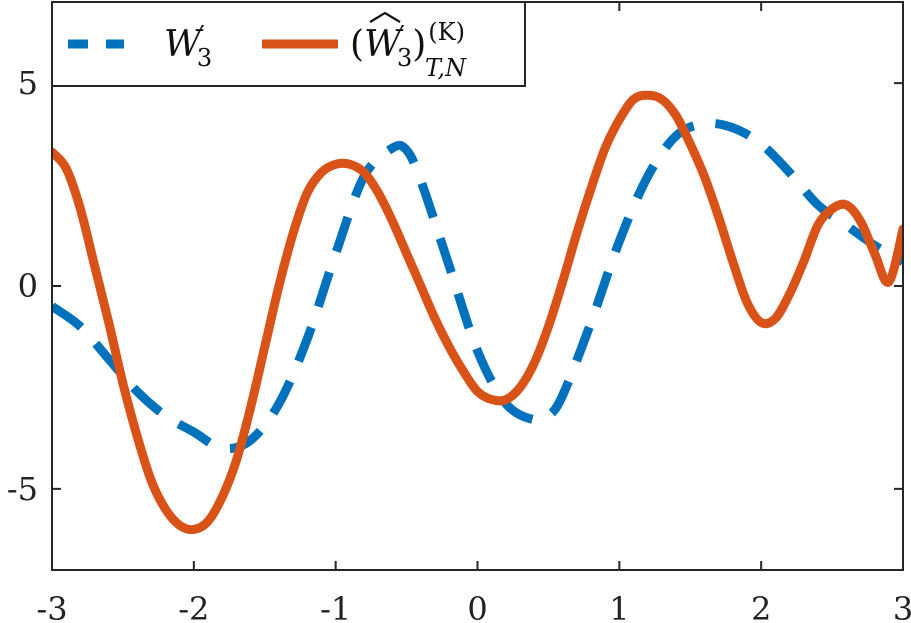 The image size is (911, 623). Describe the element at coordinates (408, 50) in the screenshot. I see `legend-label-2: (W′ 3)(K) T,N` at that location.